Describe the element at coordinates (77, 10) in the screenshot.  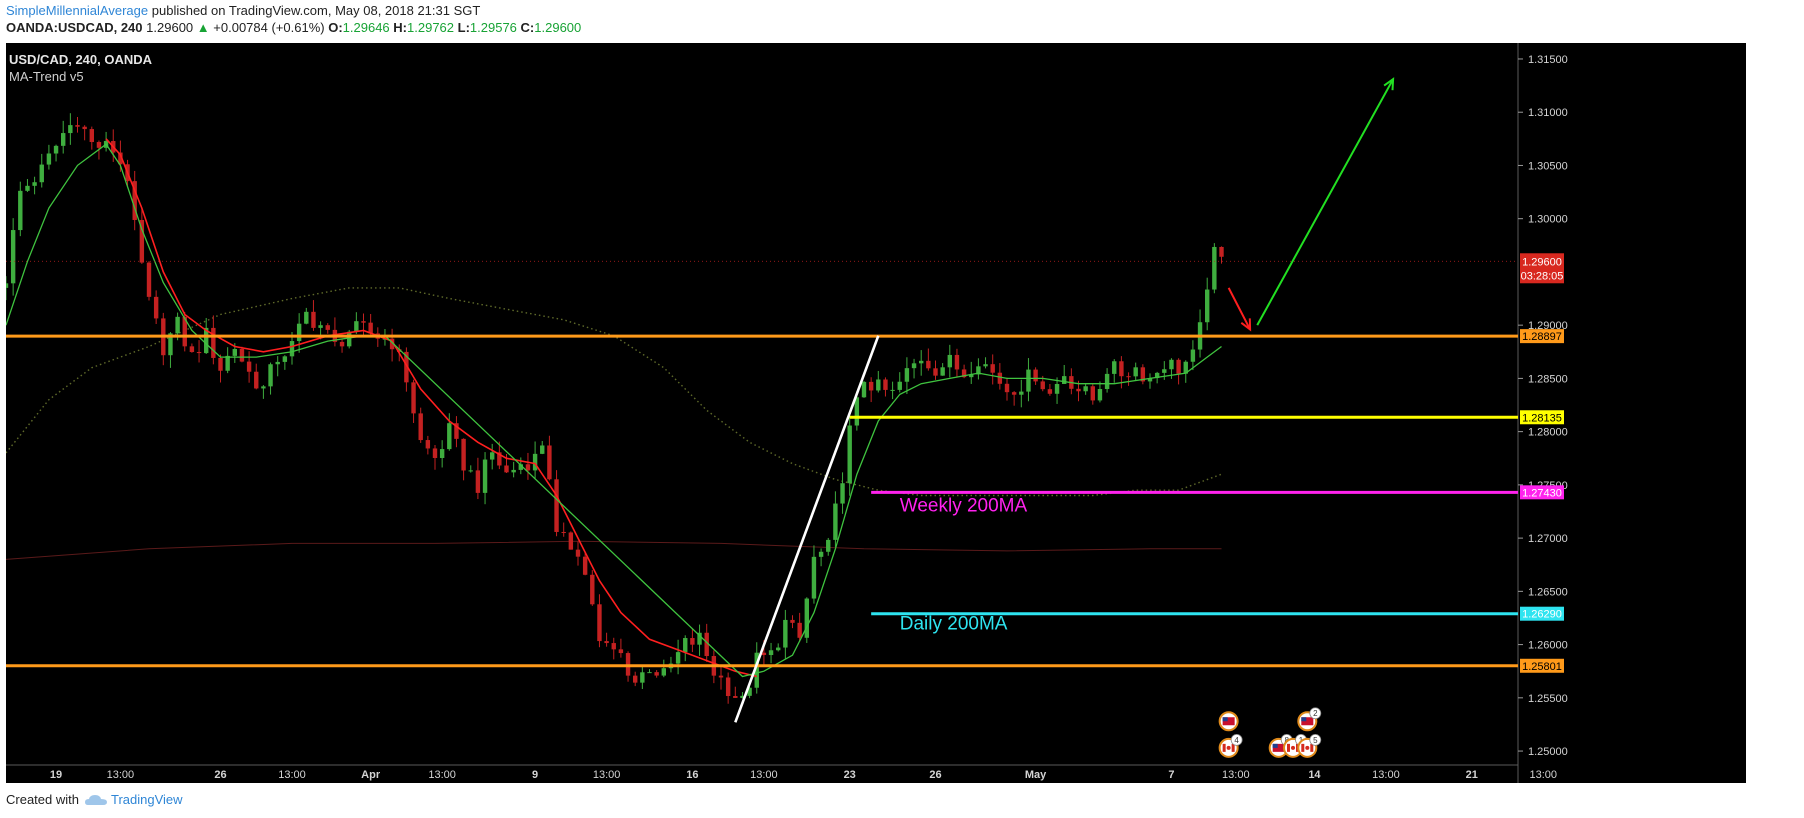
I see `author-name: SimpleMillennialAverage` at that location.